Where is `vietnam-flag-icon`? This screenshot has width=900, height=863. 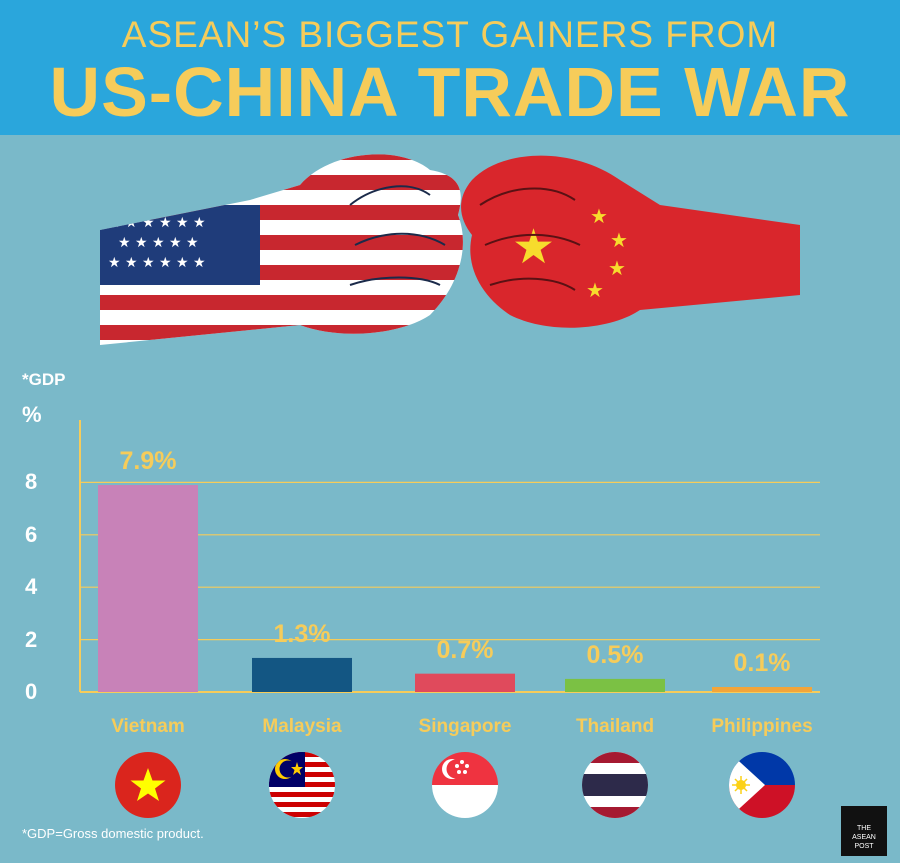
vietnam-flag-icon is located at coordinates (148, 785).